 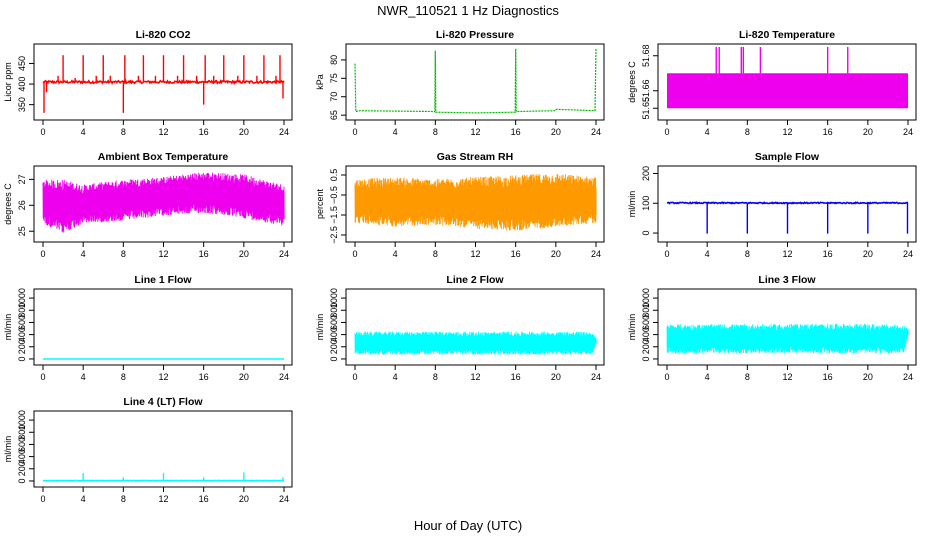 I want to click on panel-sample-flow: Sample Flow ml/min 0 4 8 12 16 20 24 0 100 200, so click(x=772, y=205).